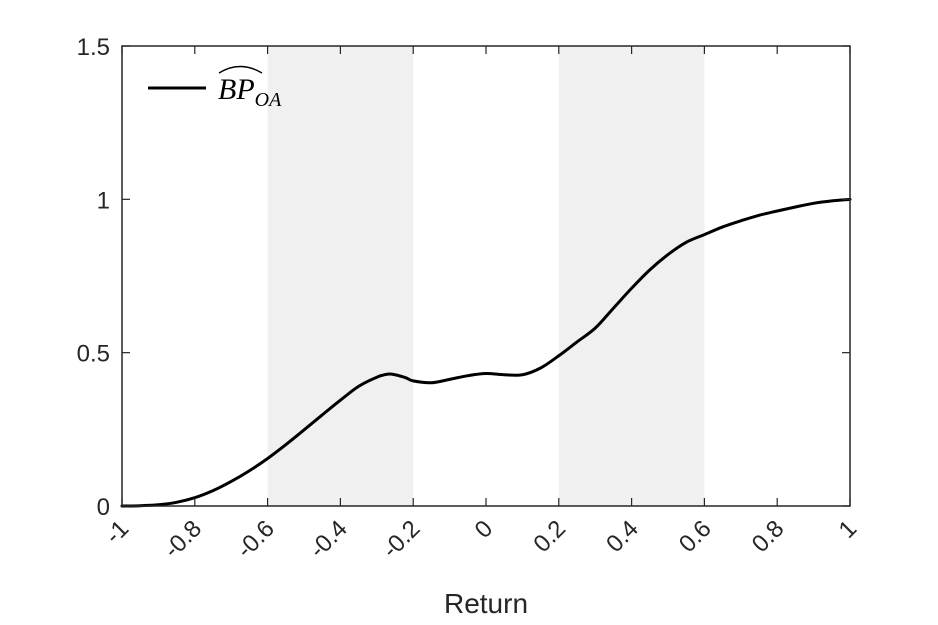 This screenshot has width=938, height=625. Describe the element at coordinates (695, 536) in the screenshot. I see `x-tick-label: 0.6` at that location.